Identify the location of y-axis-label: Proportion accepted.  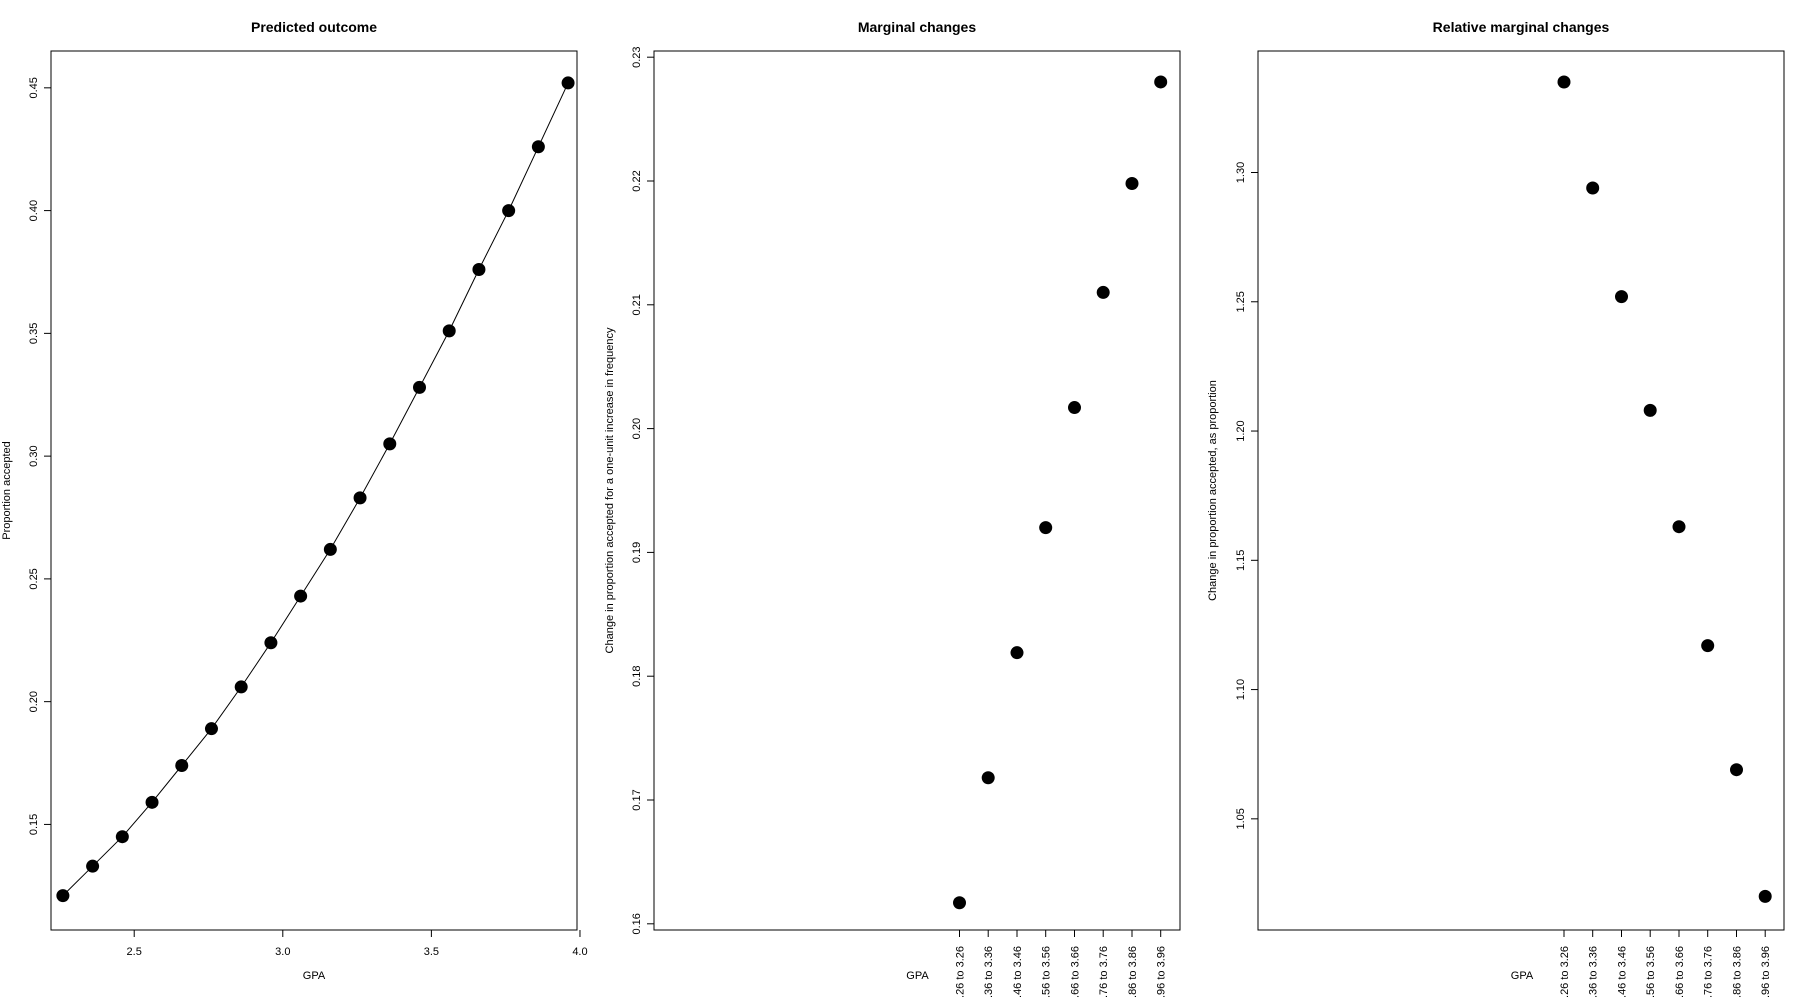
(7, 490).